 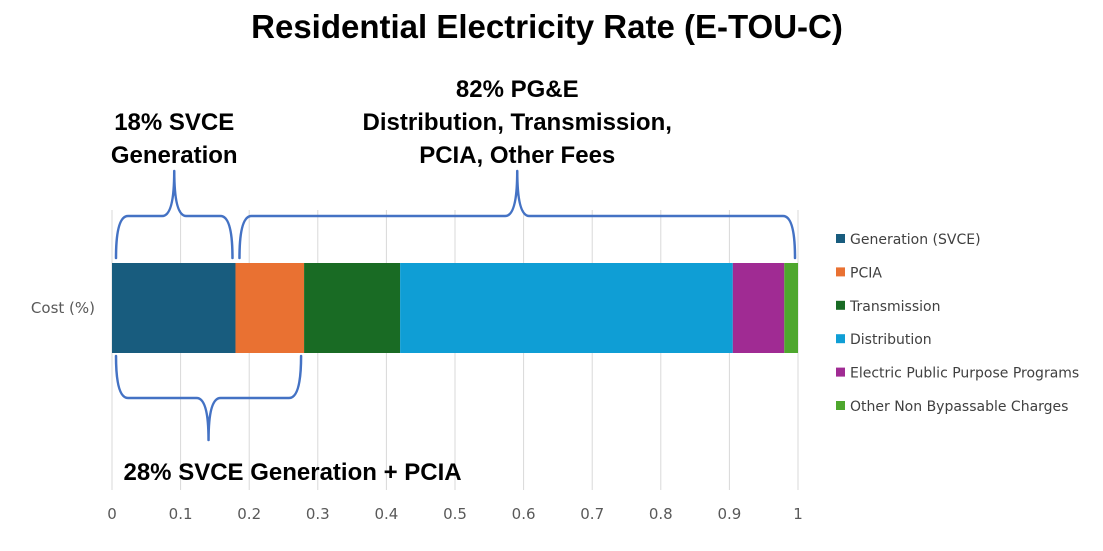 What do you see at coordinates (758, 308) in the screenshot?
I see `bar-segment-electric-public-purpose-programs` at bounding box center [758, 308].